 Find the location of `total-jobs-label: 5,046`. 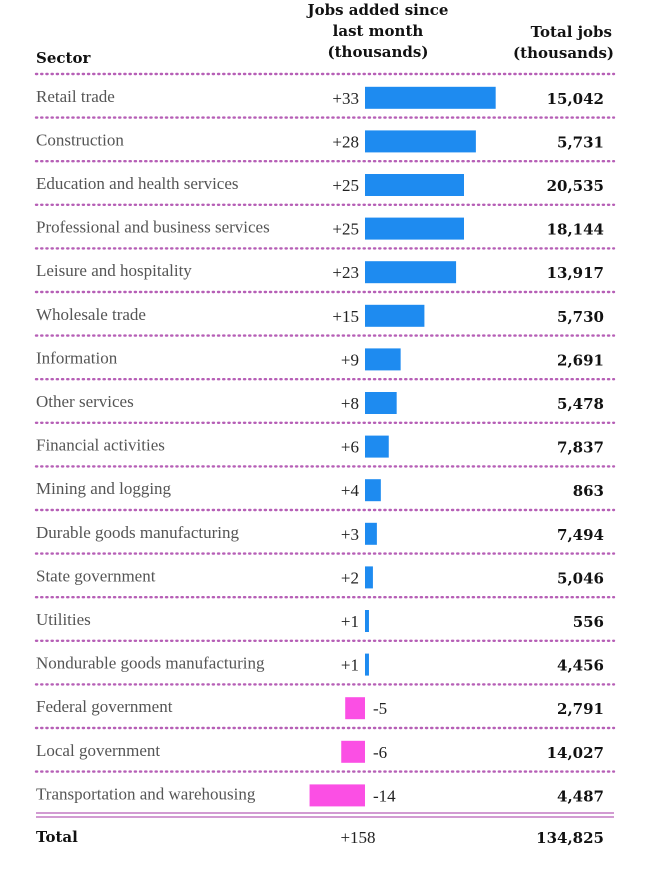

total-jobs-label: 5,046 is located at coordinates (580, 578).